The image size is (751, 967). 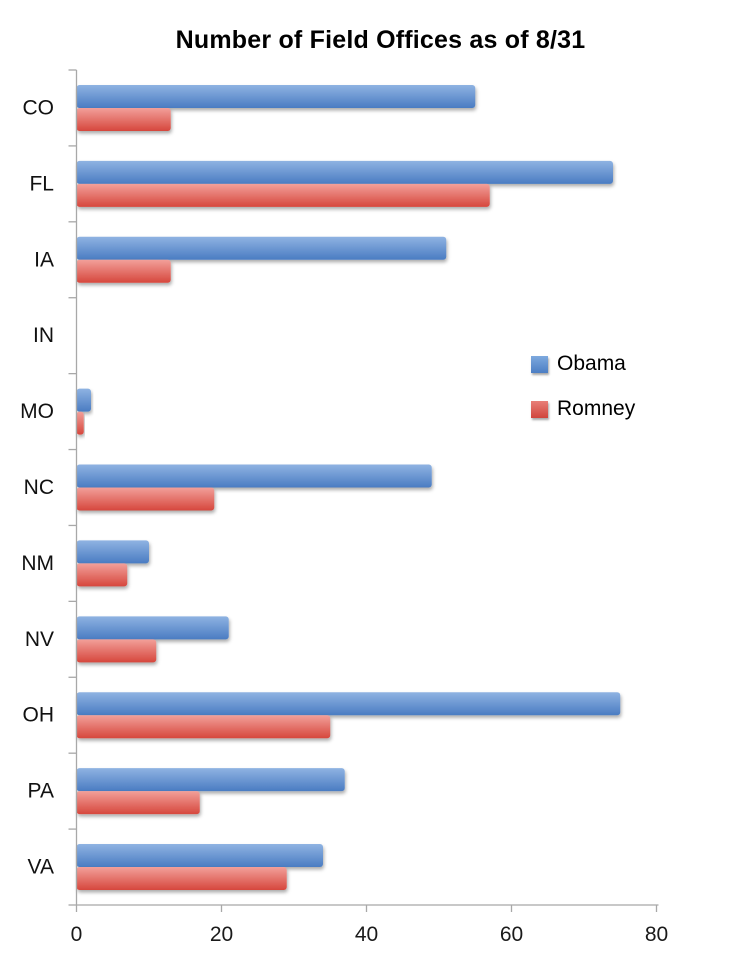 What do you see at coordinates (596, 408) in the screenshot?
I see `legend-label-romney: Romney` at bounding box center [596, 408].